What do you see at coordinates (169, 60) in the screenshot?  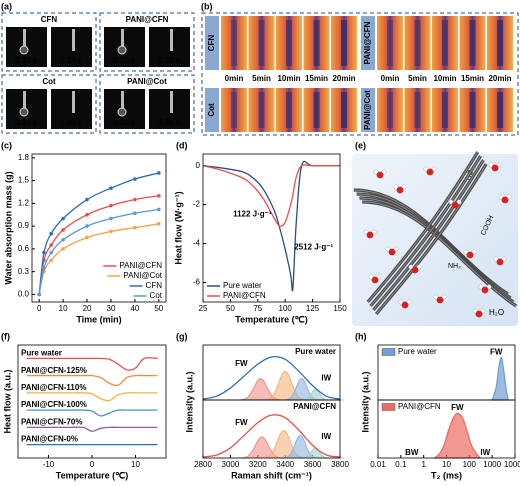 I see `time-label: 0.50 s` at bounding box center [169, 60].